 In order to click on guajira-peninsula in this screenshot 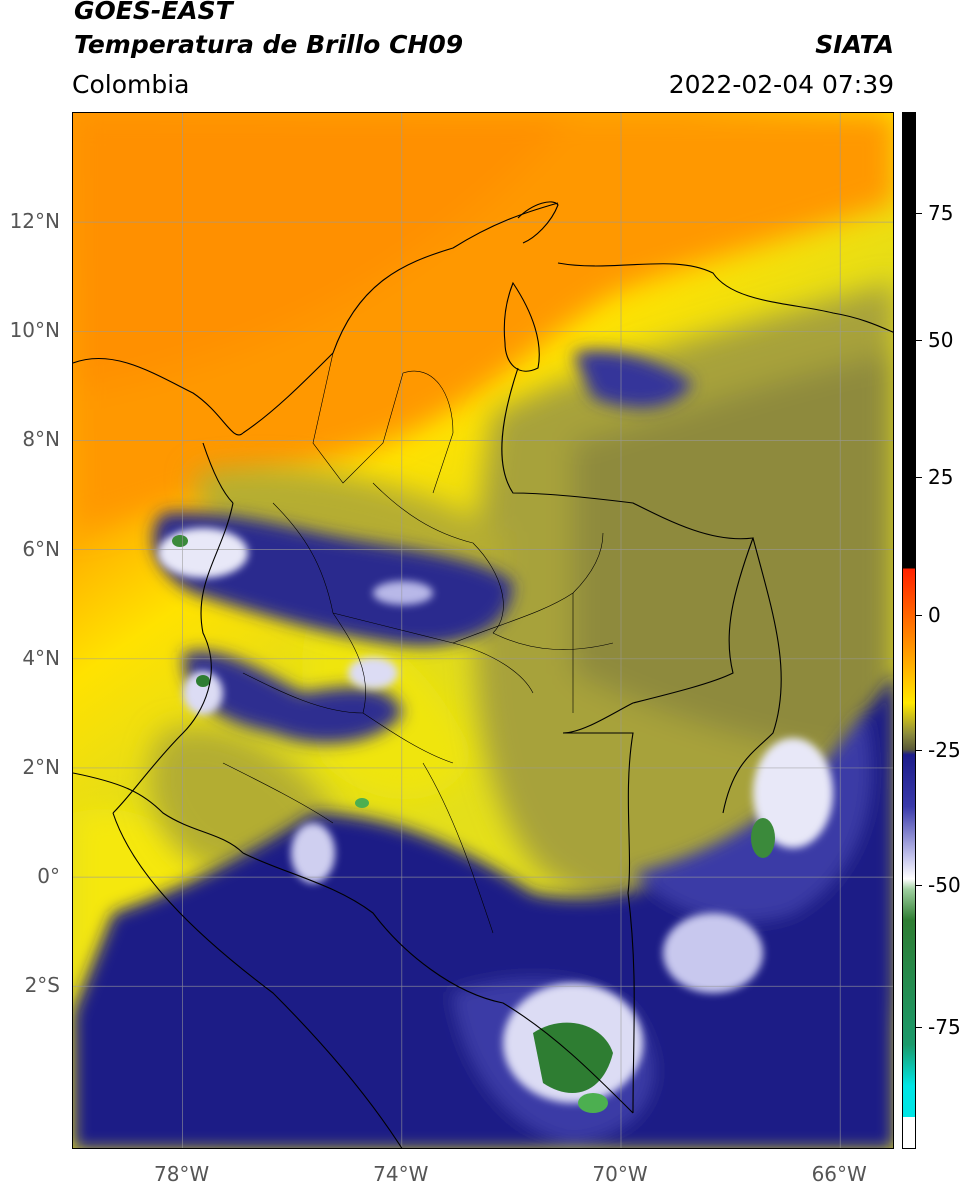, I will do `click(538, 222)`.